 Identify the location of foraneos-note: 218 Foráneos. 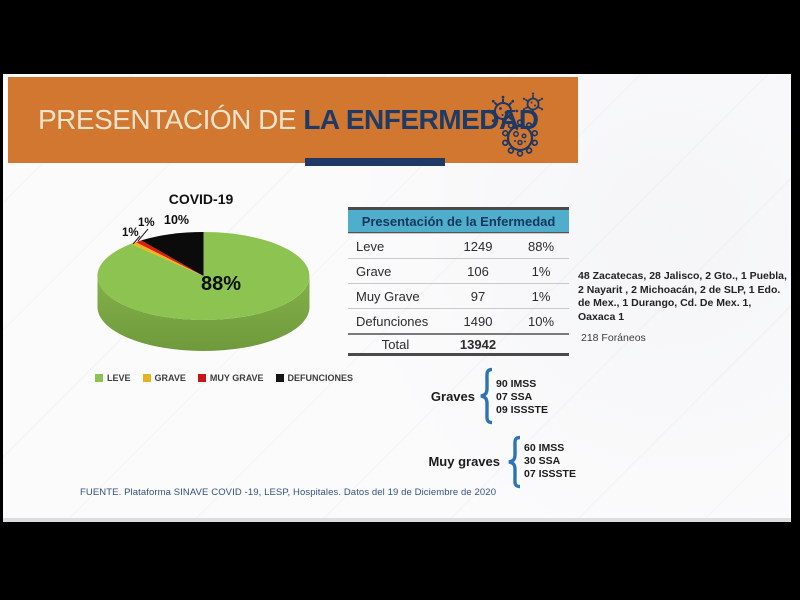
(613, 338).